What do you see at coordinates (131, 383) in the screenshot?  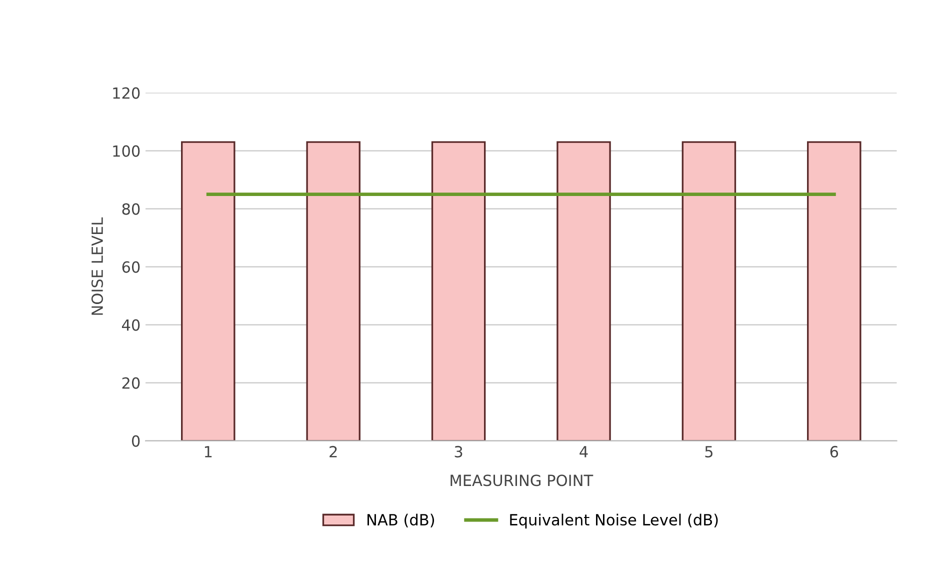 I see `y-tick-label: 20` at bounding box center [131, 383].